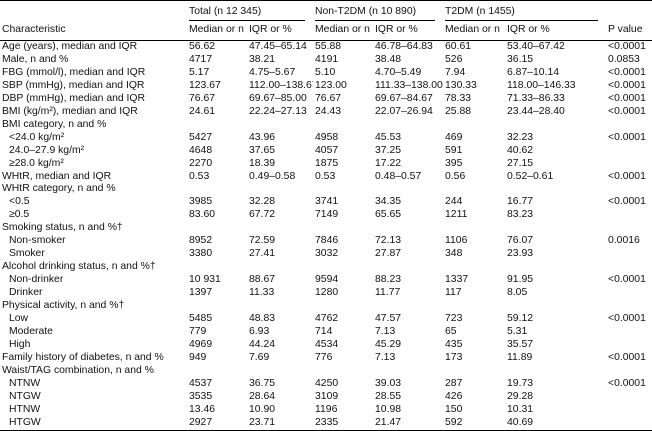 This screenshot has height=431, width=652. What do you see at coordinates (278, 111) in the screenshot?
I see `cell: 22.24–27.13` at bounding box center [278, 111].